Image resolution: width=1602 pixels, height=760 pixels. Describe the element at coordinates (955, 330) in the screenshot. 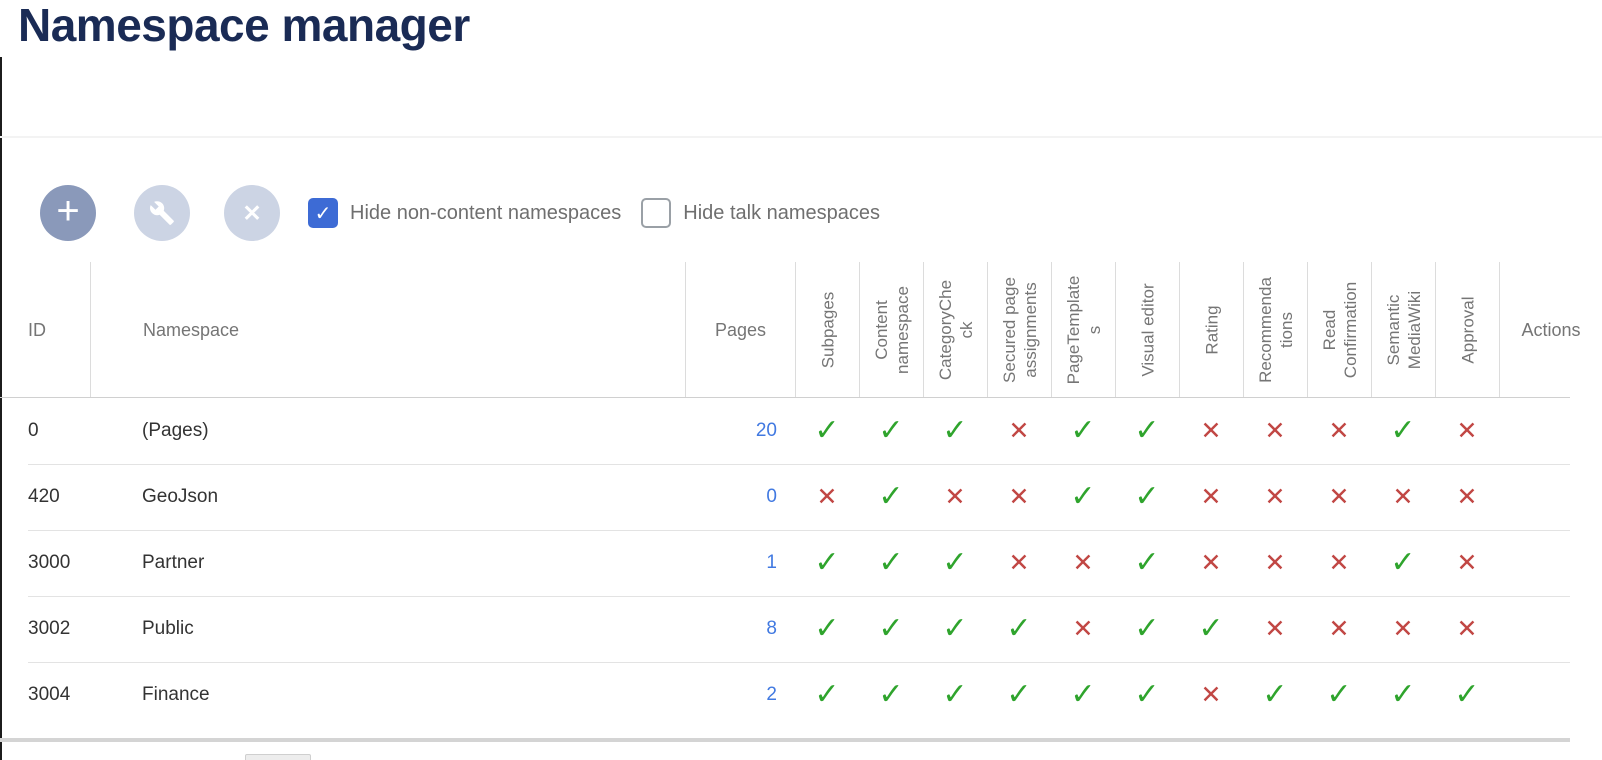

I see `column-header-categorycheck: CategoryChe ck` at that location.